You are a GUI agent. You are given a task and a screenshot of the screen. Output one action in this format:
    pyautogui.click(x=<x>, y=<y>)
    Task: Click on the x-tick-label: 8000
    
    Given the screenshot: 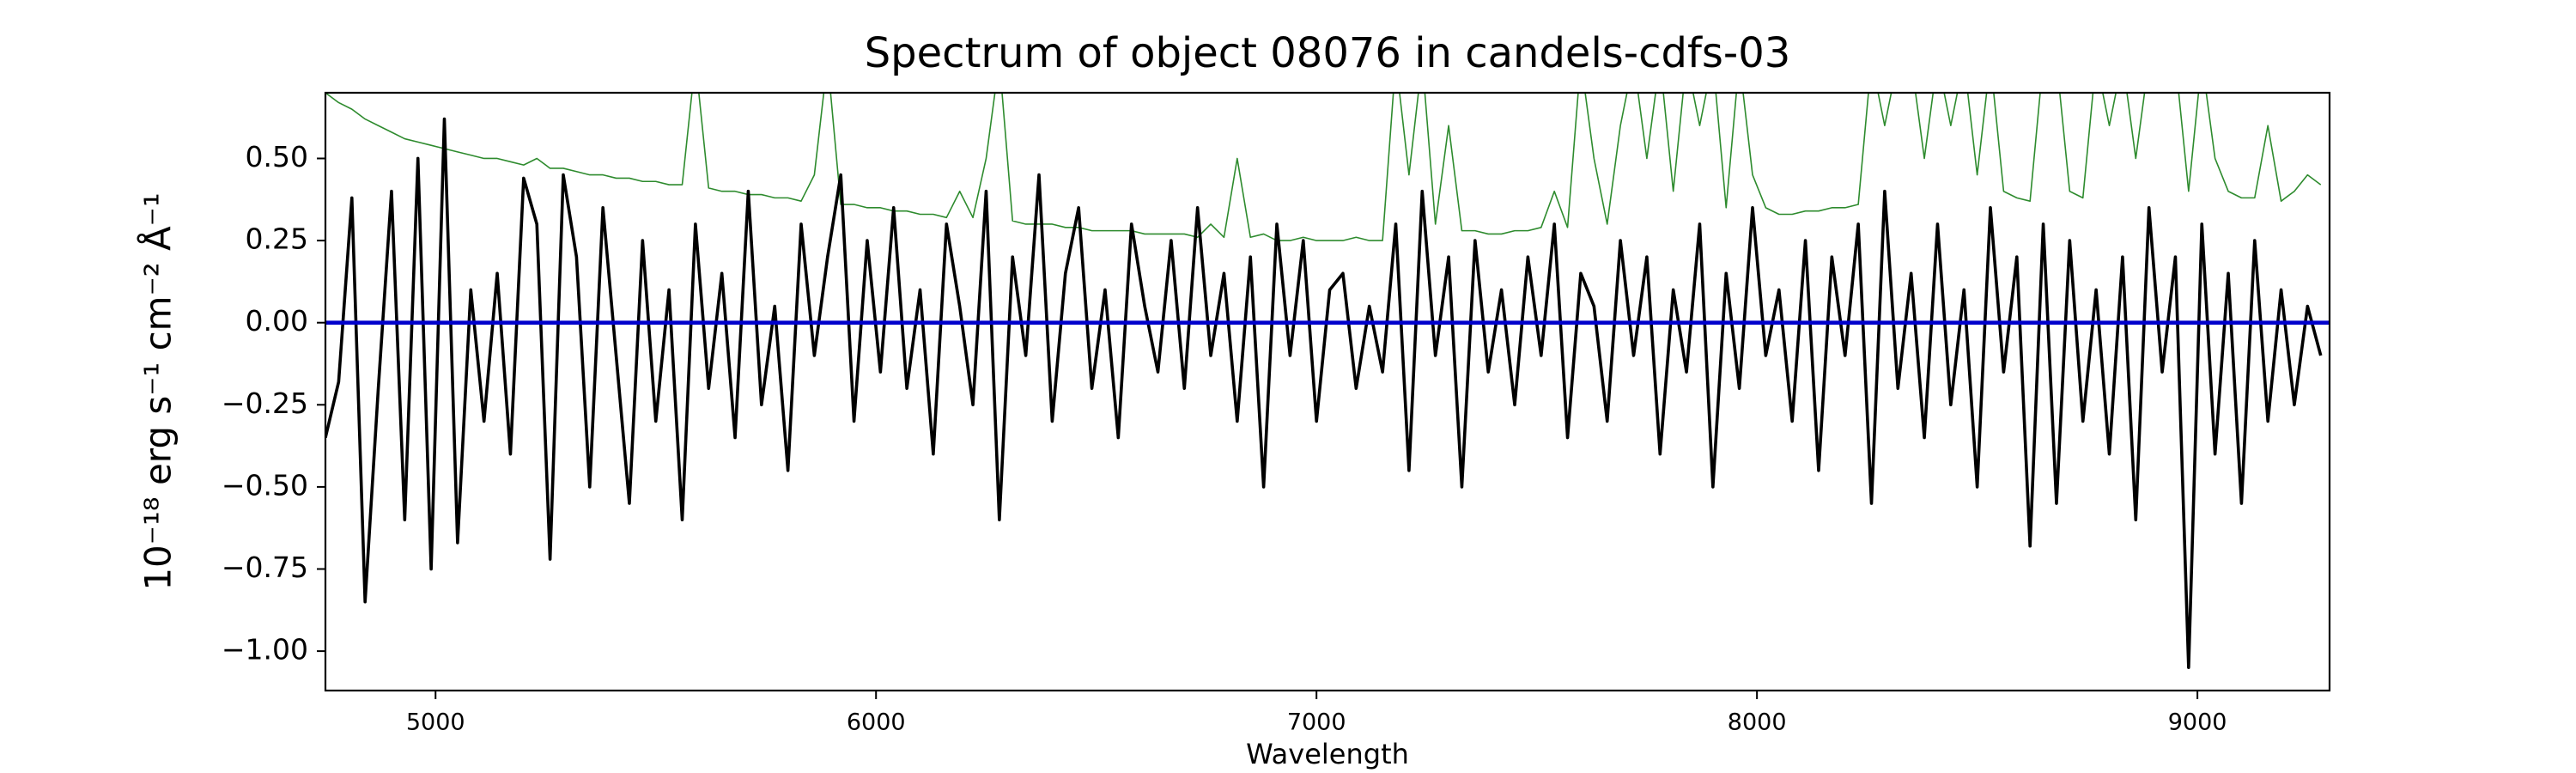 What is the action you would take?
    pyautogui.click(x=1758, y=722)
    